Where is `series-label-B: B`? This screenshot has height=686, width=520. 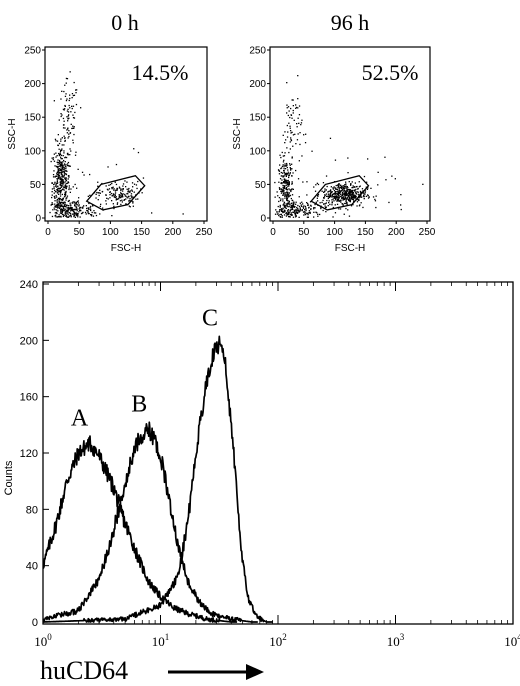
series-label-B: B is located at coordinates (139, 404).